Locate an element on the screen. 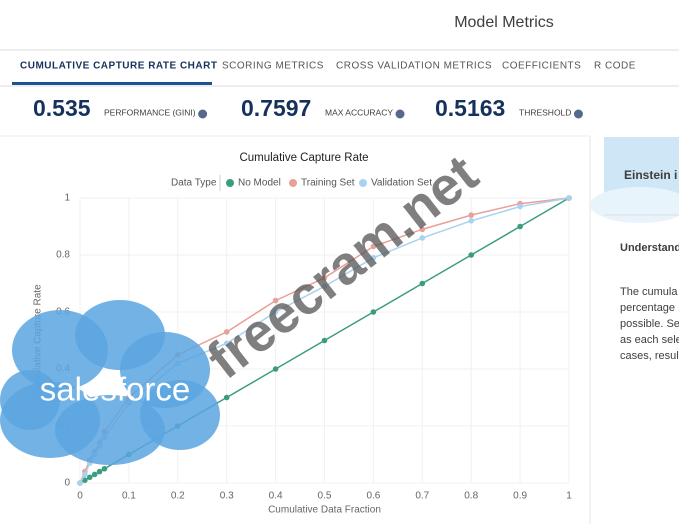 The width and height of the screenshot is (679, 524). legend-label: Validation Set is located at coordinates (401, 183).